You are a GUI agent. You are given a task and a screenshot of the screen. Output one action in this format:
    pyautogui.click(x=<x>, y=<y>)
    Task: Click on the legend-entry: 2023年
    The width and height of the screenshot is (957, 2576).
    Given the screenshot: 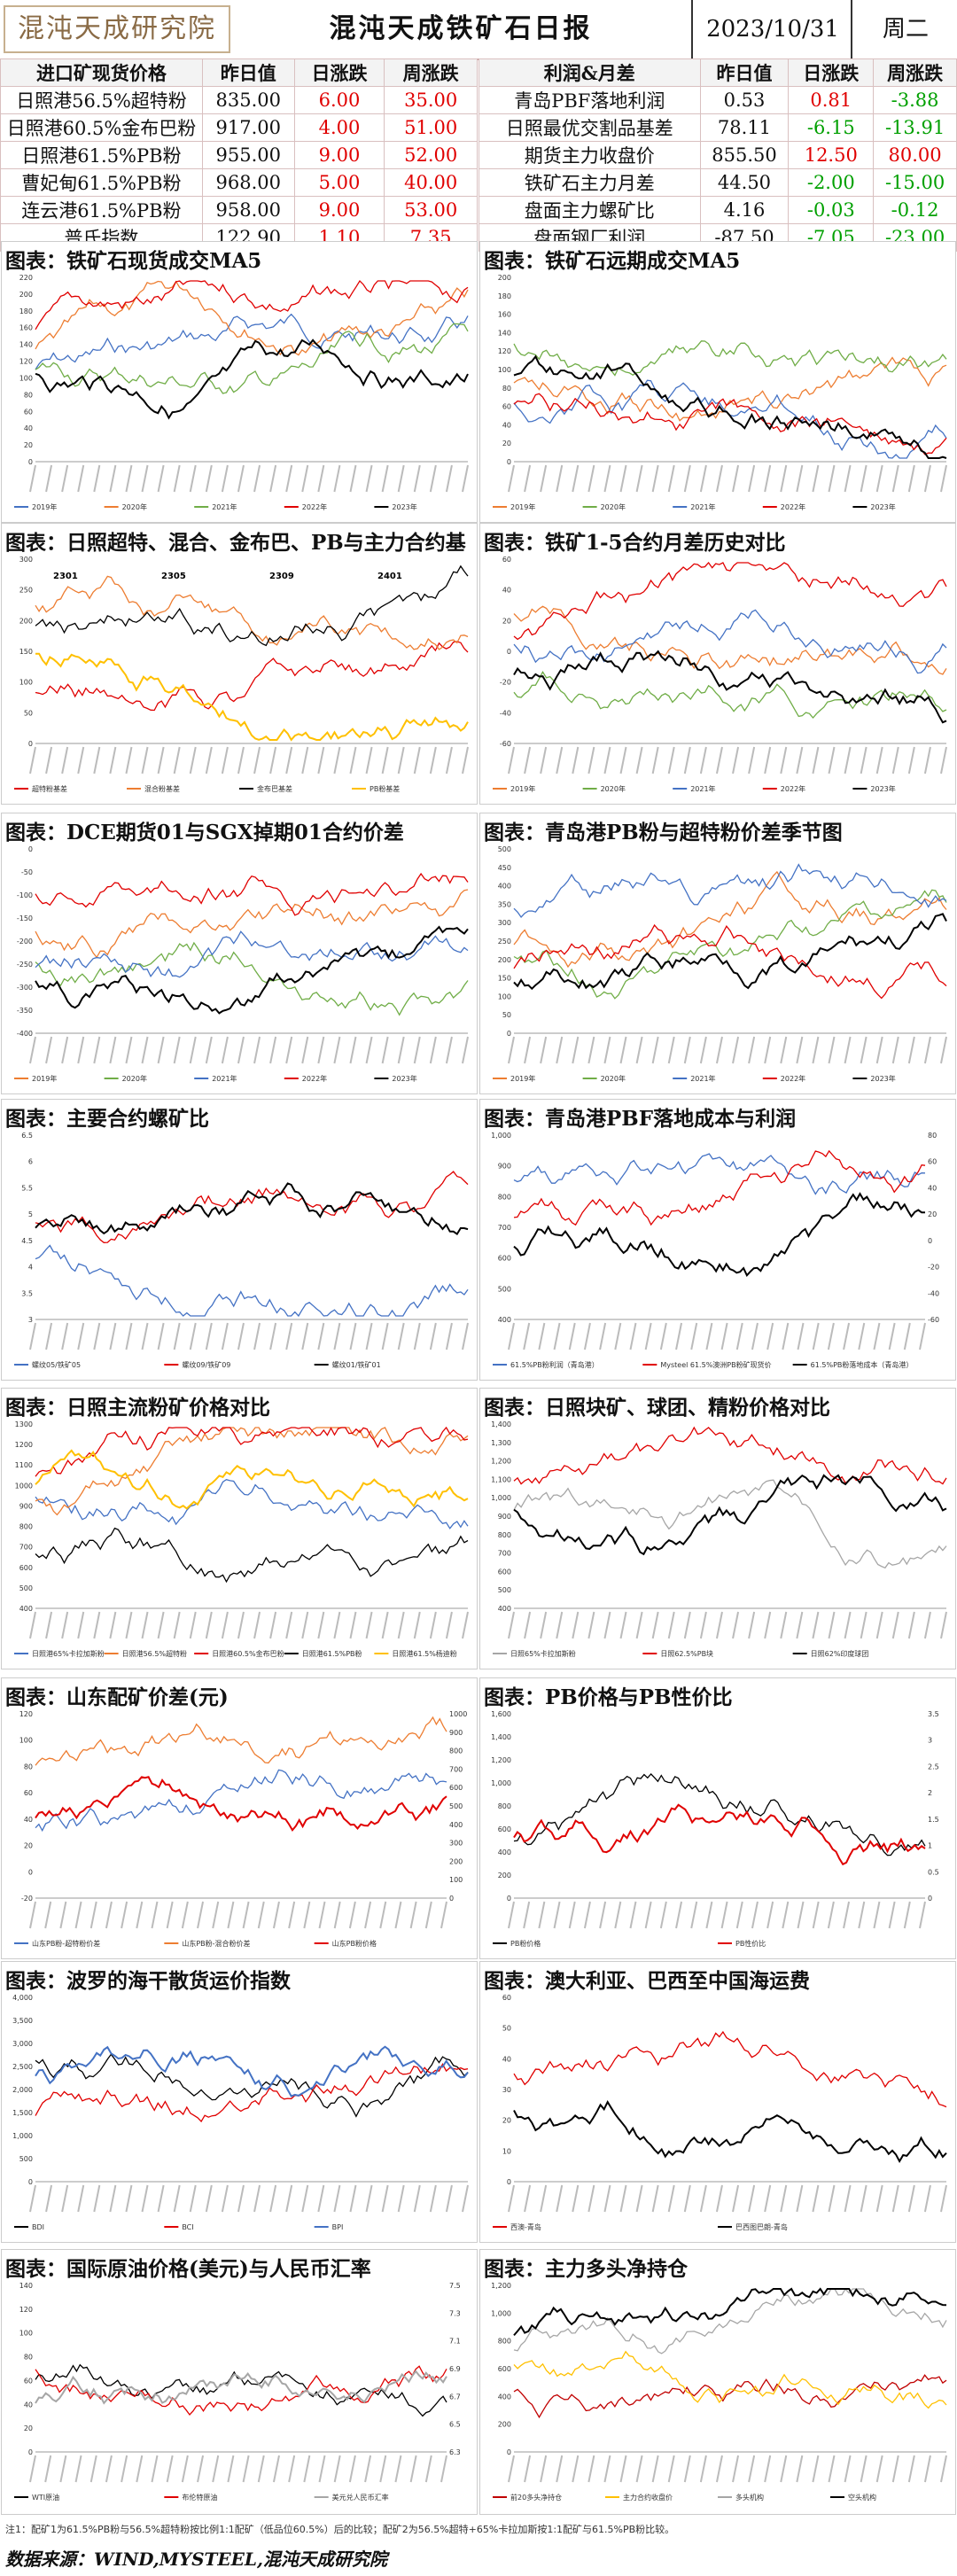 What is the action you would take?
    pyautogui.click(x=404, y=506)
    